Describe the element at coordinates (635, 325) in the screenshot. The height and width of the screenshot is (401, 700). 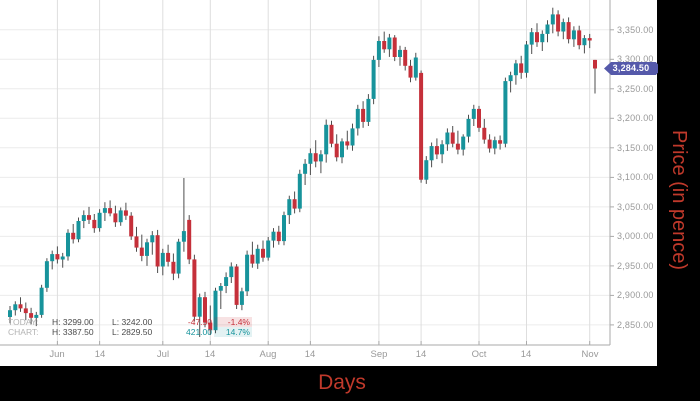
I see `y-axis-tick-label: 2,850.00` at that location.